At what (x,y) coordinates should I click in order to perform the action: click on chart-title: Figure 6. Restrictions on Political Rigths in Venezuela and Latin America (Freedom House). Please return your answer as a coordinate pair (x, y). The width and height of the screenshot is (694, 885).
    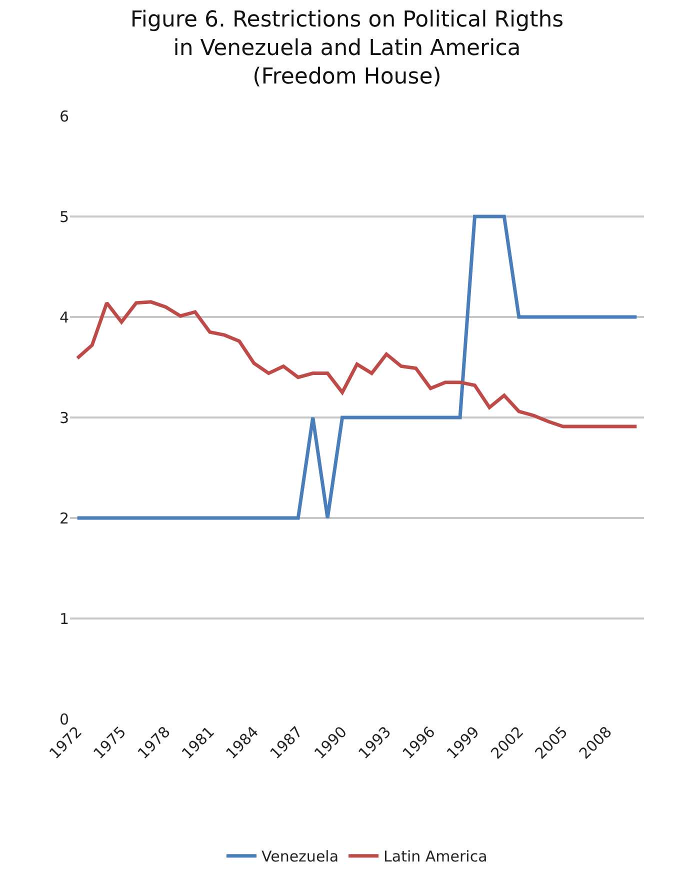
    Looking at the image, I should click on (347, 48).